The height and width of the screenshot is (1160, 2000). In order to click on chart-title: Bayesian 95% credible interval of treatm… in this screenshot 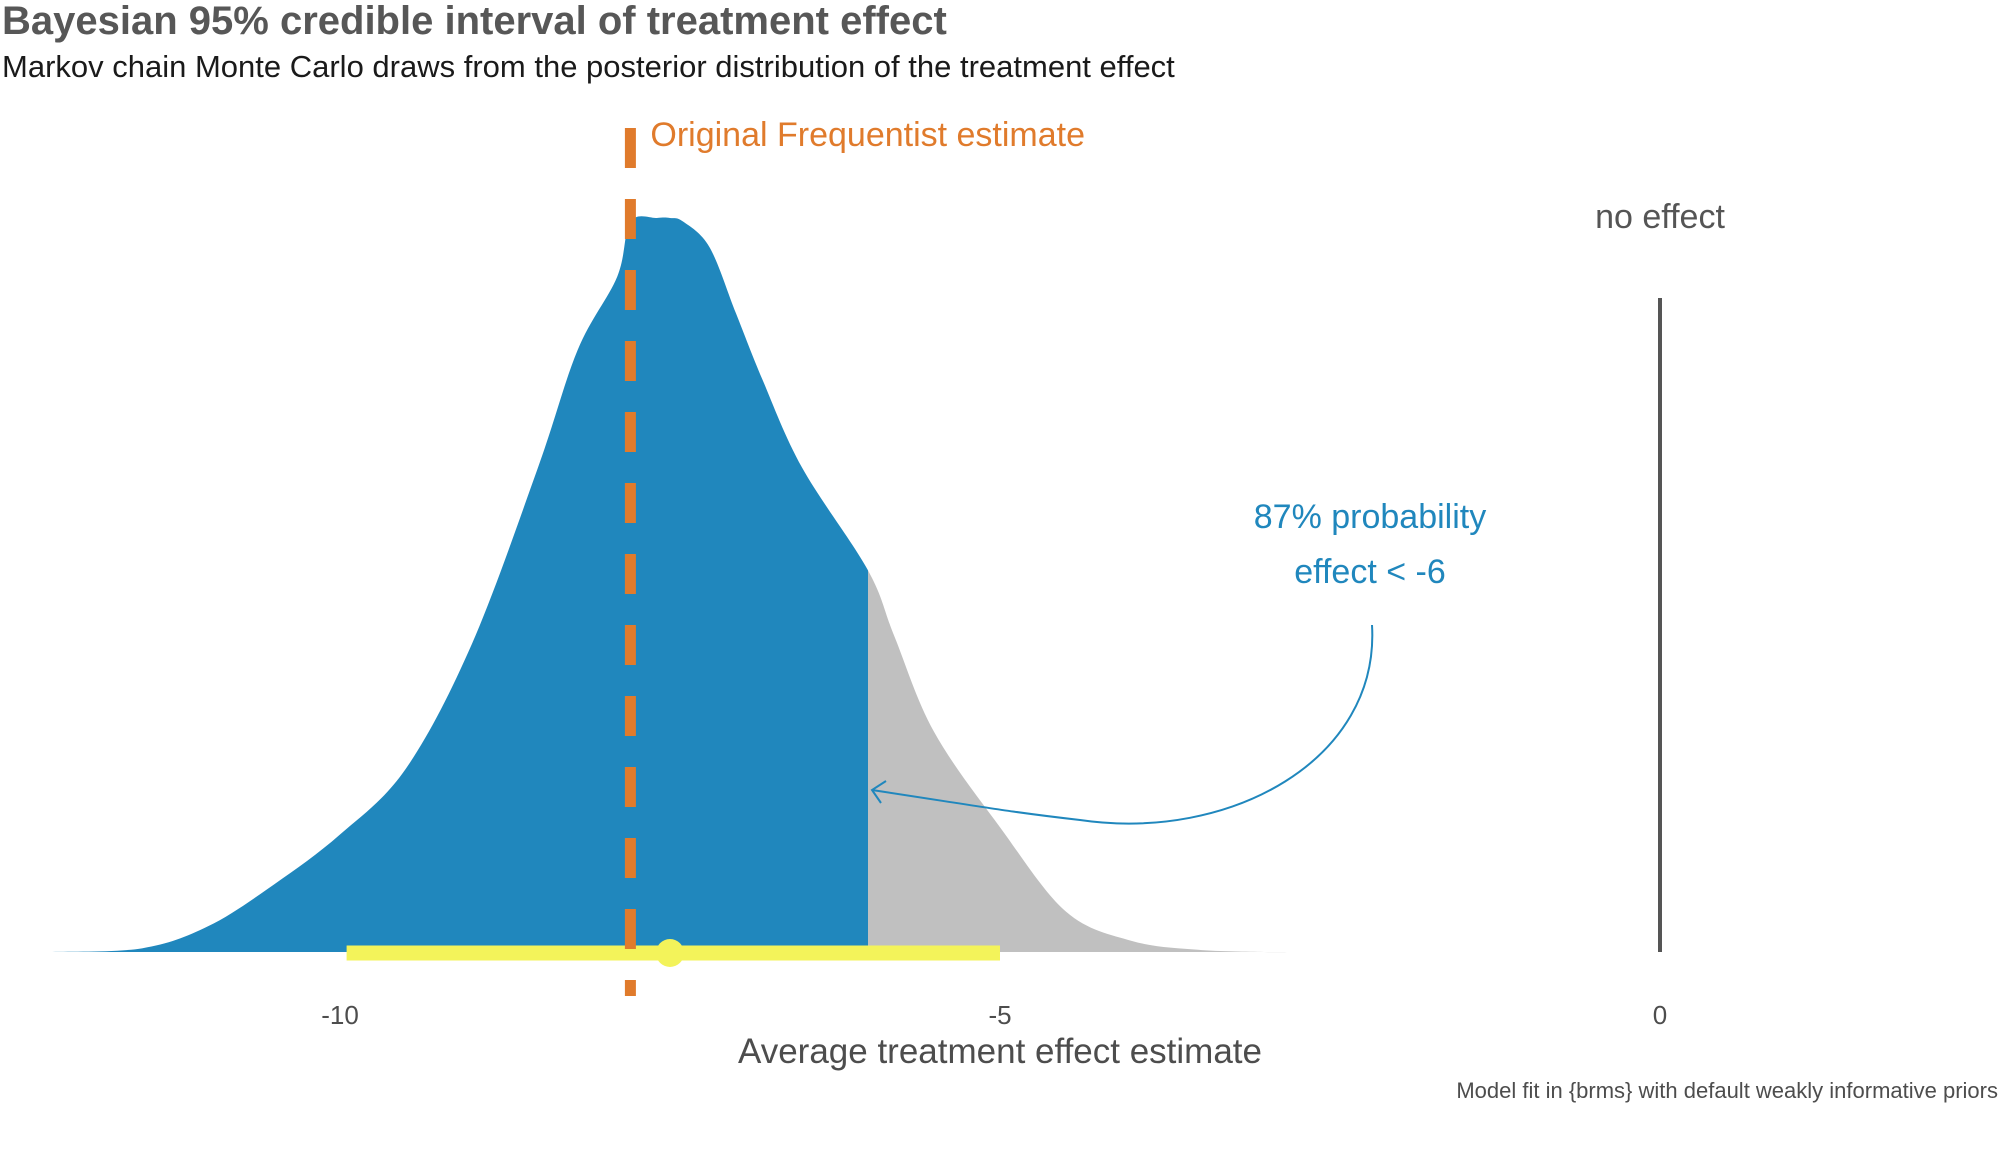, I will do `click(474, 21)`.